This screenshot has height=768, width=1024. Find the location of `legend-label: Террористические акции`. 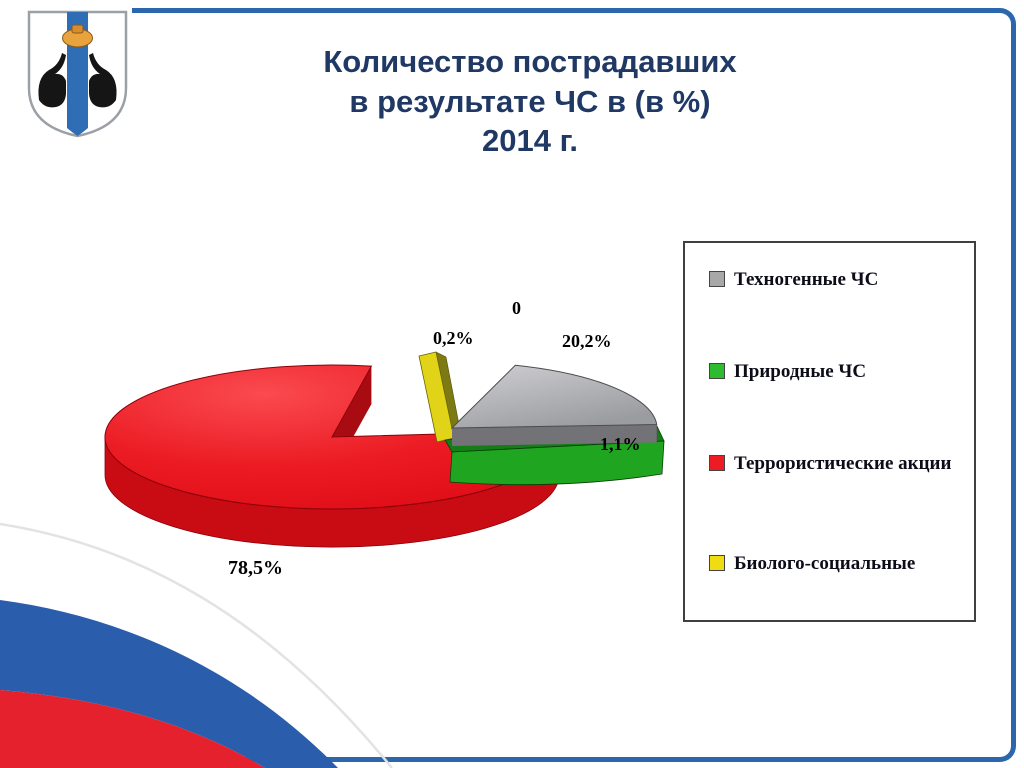

legend-label: Террористические акции is located at coordinates (843, 463).